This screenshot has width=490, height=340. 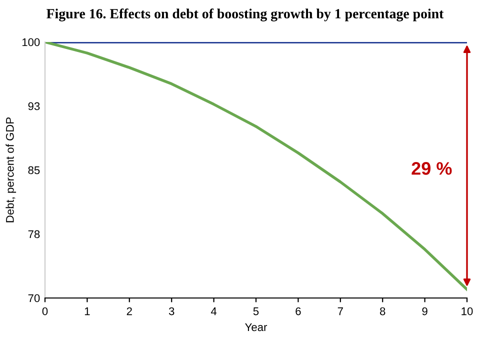 What do you see at coordinates (256, 327) in the screenshot?
I see `x-axis-title: Year` at bounding box center [256, 327].